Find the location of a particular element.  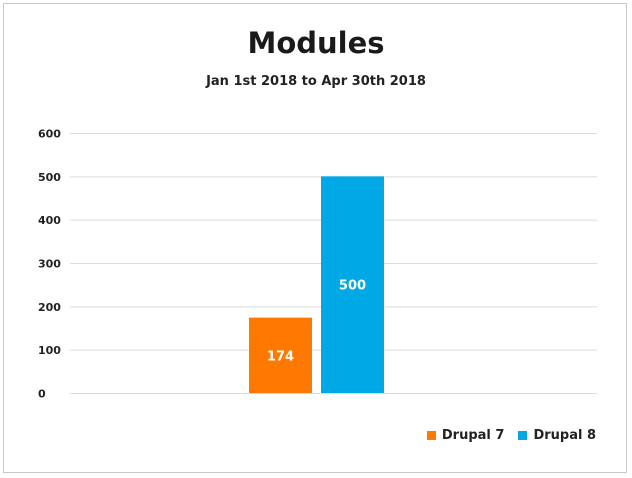

legend-item-drupal-8: Drupal 8 is located at coordinates (557, 435).